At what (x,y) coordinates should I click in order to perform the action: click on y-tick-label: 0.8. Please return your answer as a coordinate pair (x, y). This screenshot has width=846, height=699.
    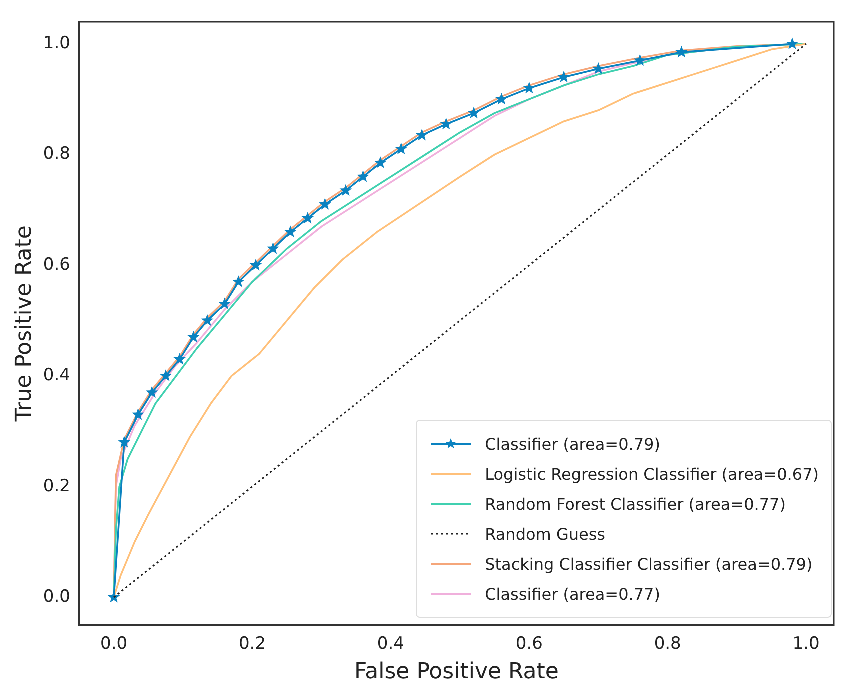
    Looking at the image, I should click on (56, 154).